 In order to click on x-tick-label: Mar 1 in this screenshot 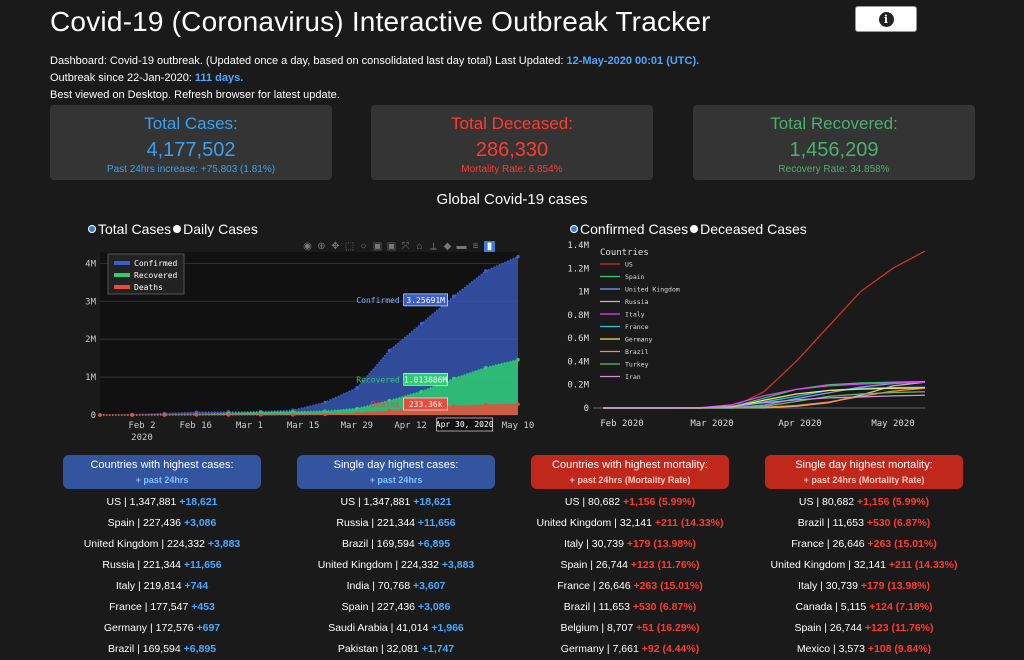, I will do `click(249, 426)`.